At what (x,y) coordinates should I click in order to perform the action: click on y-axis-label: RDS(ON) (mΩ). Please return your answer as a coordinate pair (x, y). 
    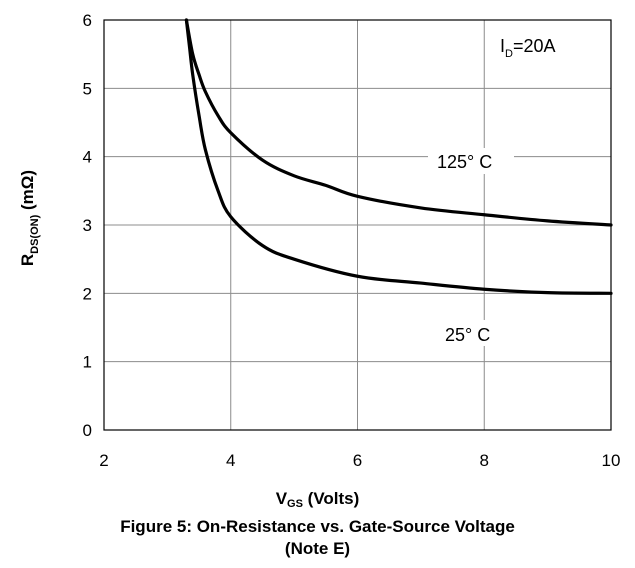
    Looking at the image, I should click on (29, 218).